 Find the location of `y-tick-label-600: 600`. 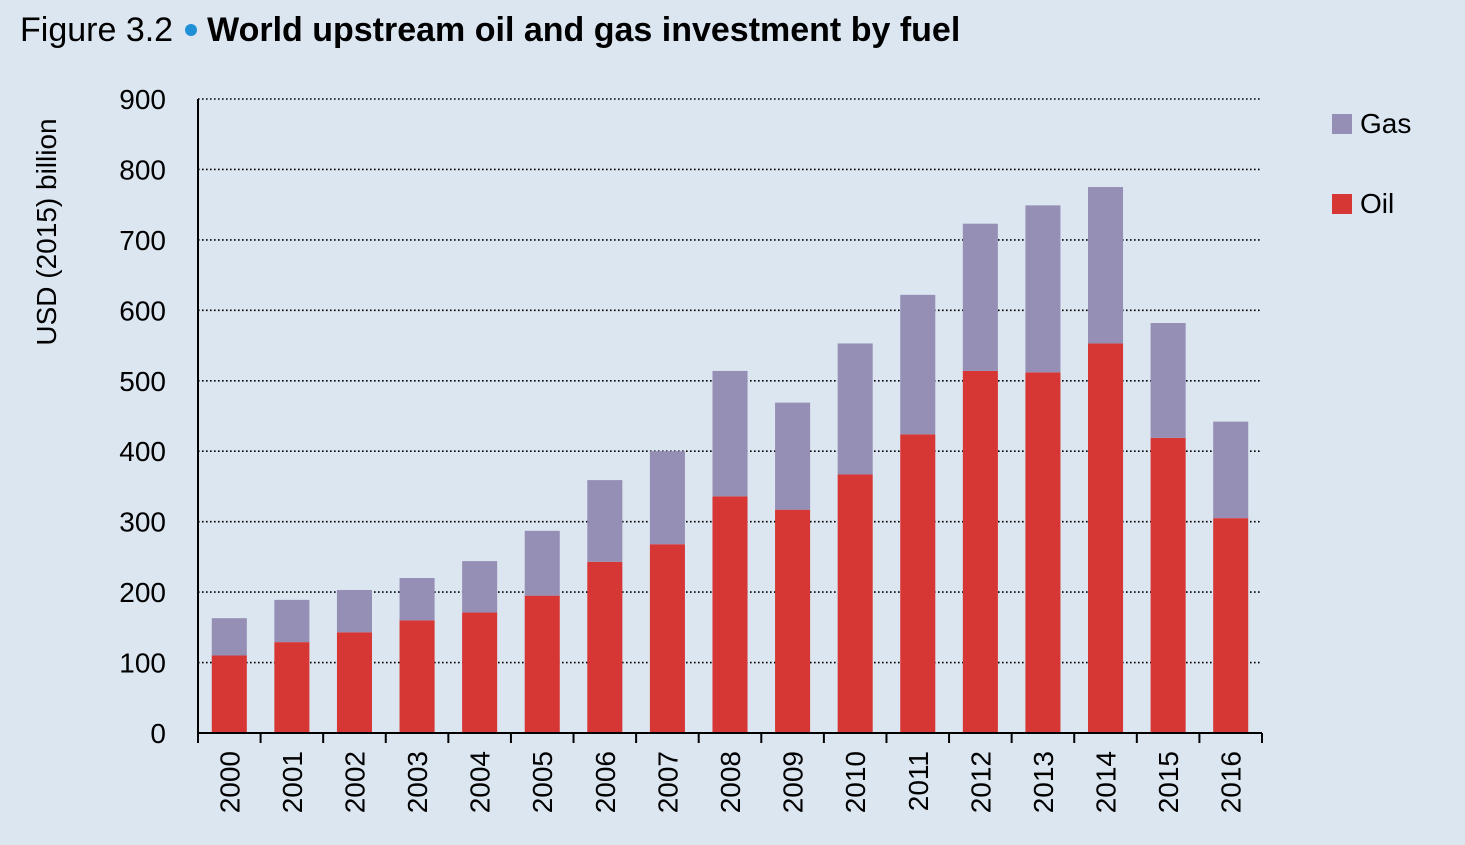

y-tick-label-600: 600 is located at coordinates (142, 310).